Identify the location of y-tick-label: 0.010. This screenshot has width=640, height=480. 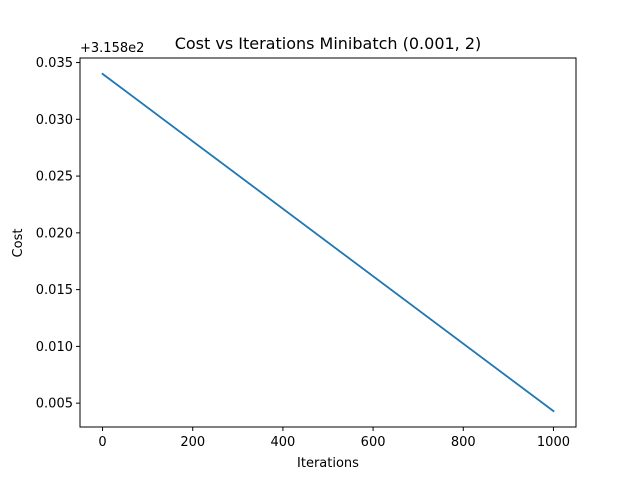
(54, 347).